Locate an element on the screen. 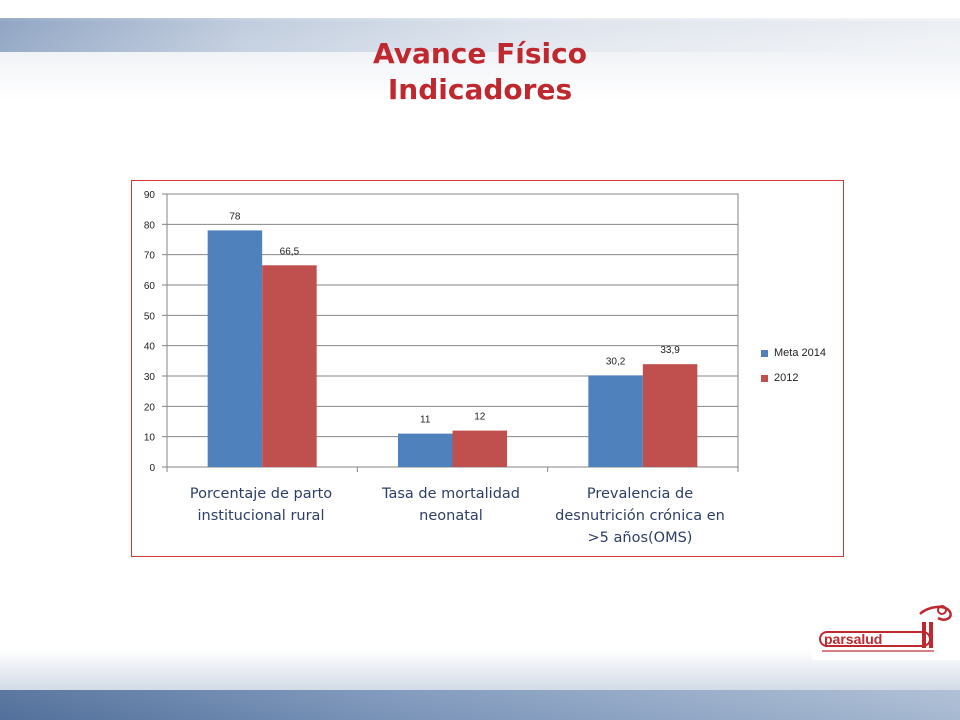 This screenshot has width=960, height=720. y-tick-label: 60 is located at coordinates (150, 286).